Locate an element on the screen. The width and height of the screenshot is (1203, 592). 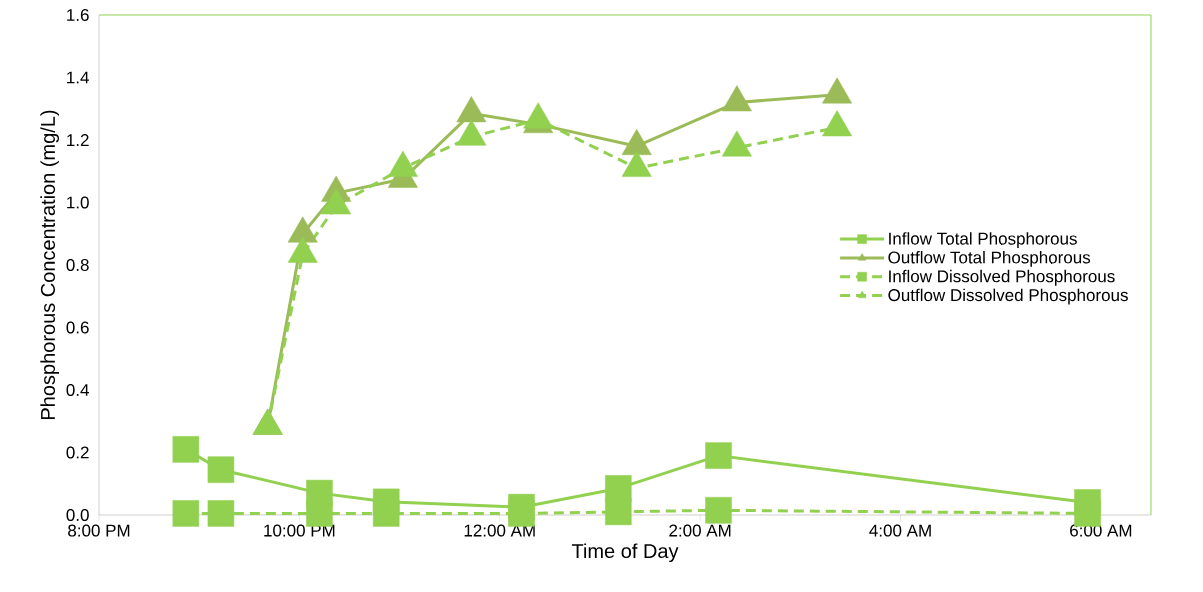
y-tick-label: 0.8 is located at coordinates (77, 265).